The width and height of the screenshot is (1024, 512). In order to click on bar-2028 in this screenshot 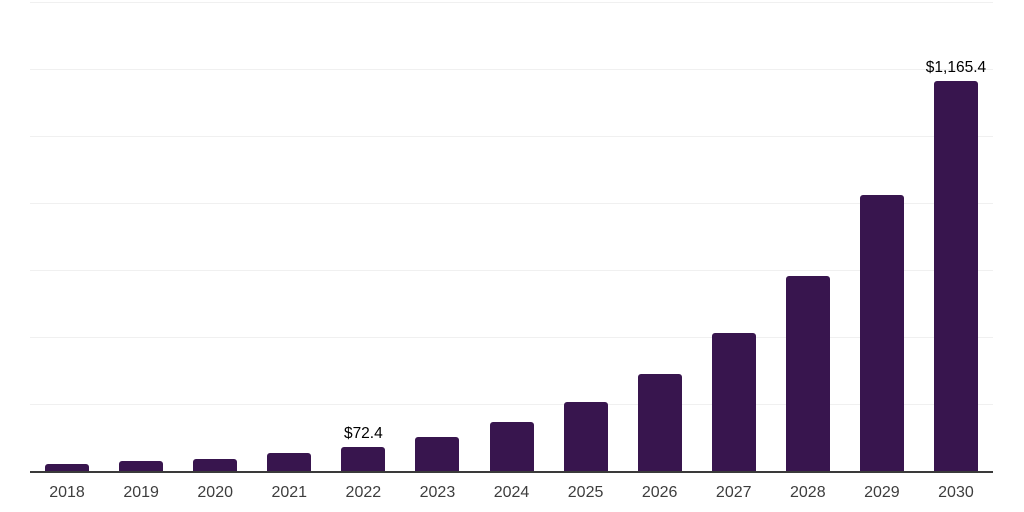, I will do `click(807, 373)`.